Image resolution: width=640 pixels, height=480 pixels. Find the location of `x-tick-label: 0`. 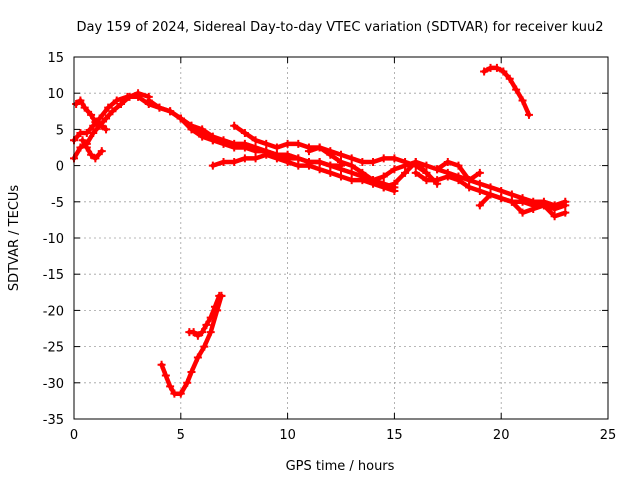

x-tick-label: 0 is located at coordinates (74, 435).